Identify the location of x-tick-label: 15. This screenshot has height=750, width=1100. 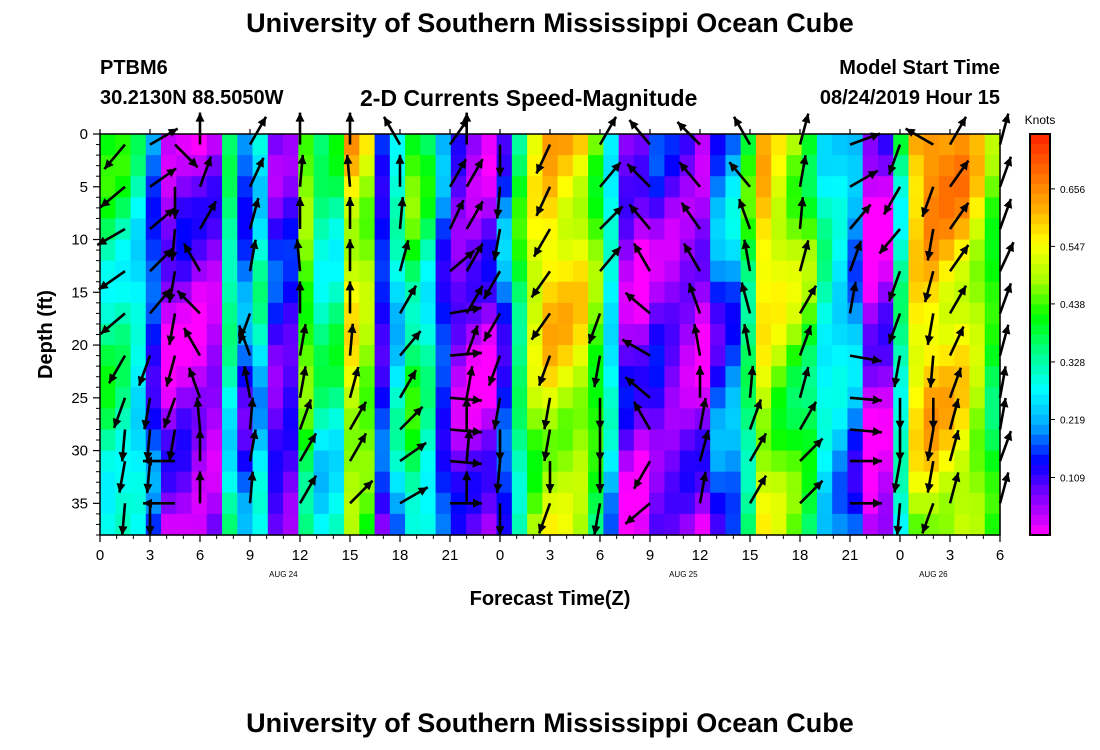
(750, 555).